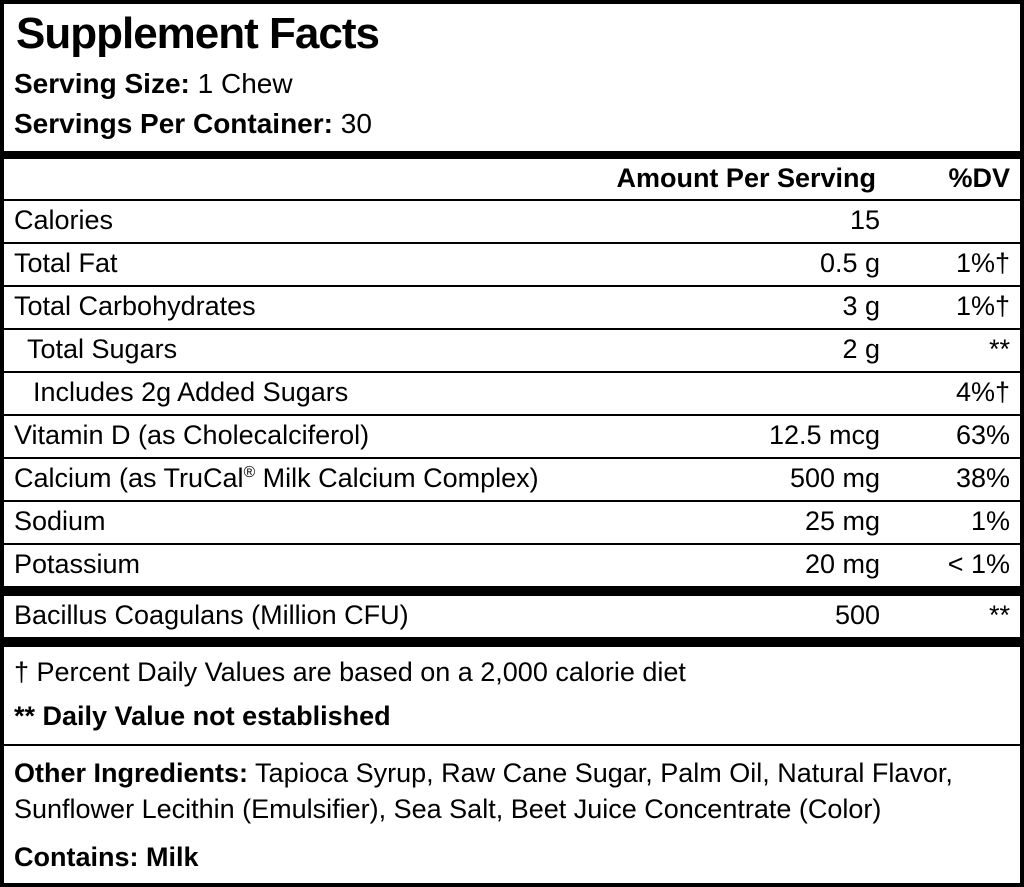 The width and height of the screenshot is (1024, 887). Describe the element at coordinates (198, 33) in the screenshot. I see `page-title: Supplement Facts` at that location.